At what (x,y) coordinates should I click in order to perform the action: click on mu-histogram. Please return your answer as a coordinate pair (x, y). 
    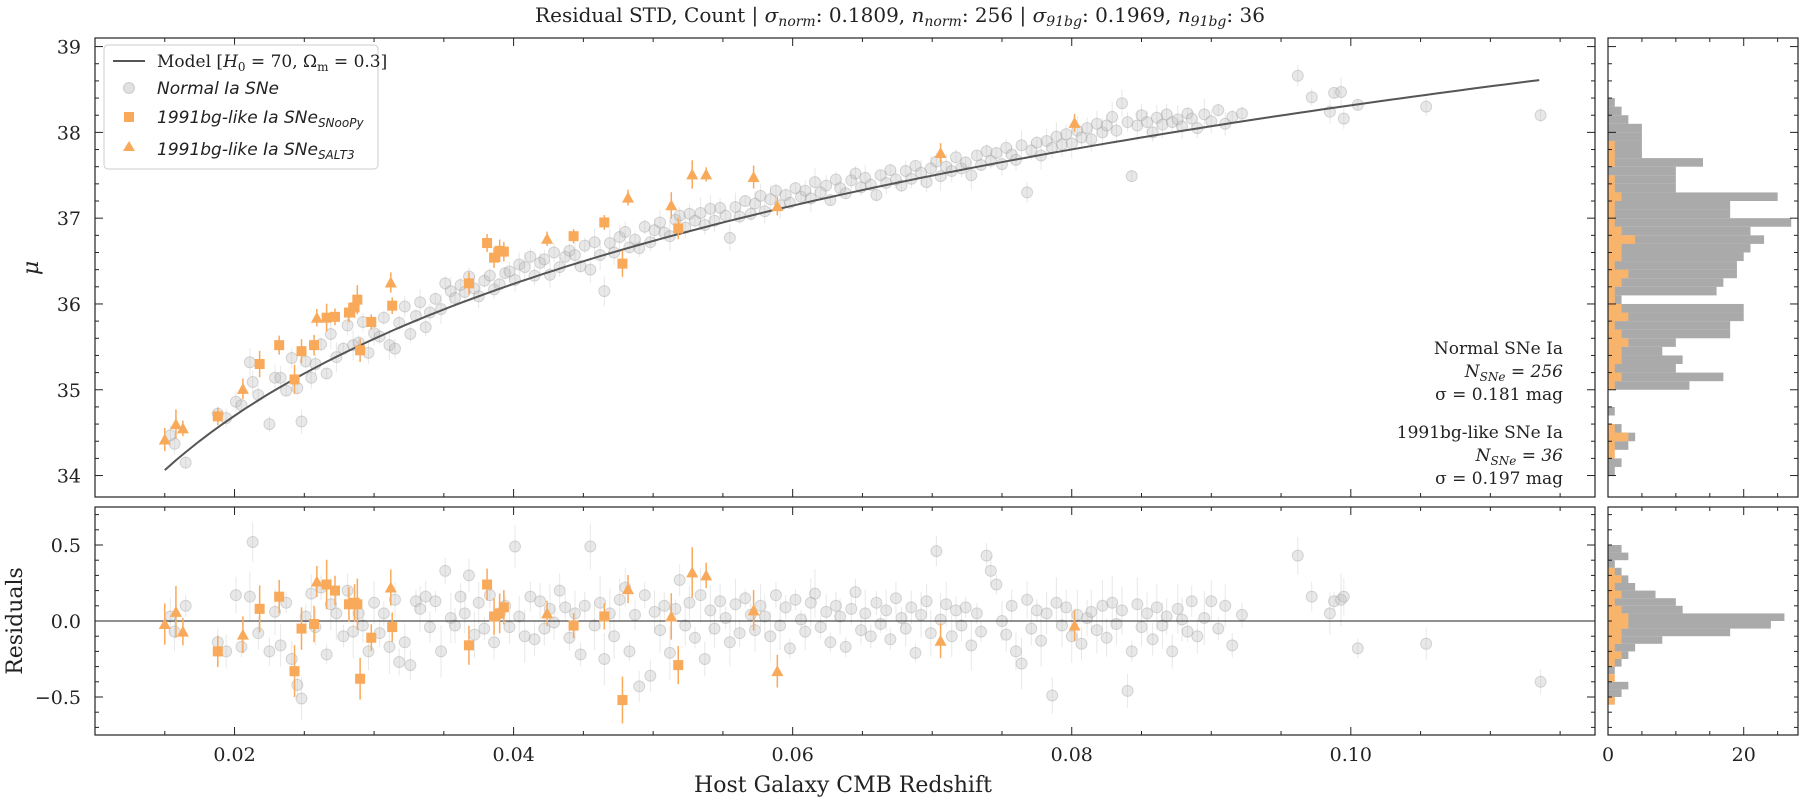
    Looking at the image, I should click on (1700, 287).